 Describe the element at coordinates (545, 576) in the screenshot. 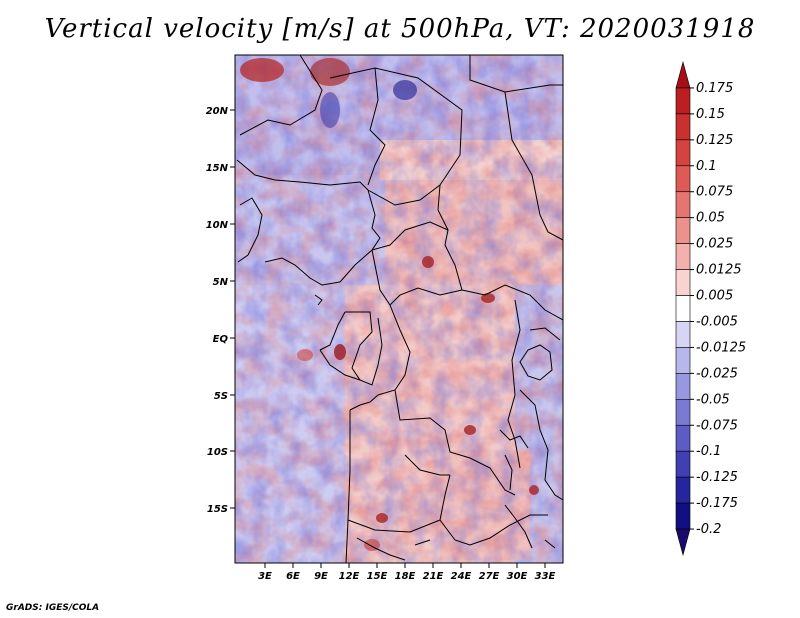

I see `lon-label-33e: 33E` at that location.